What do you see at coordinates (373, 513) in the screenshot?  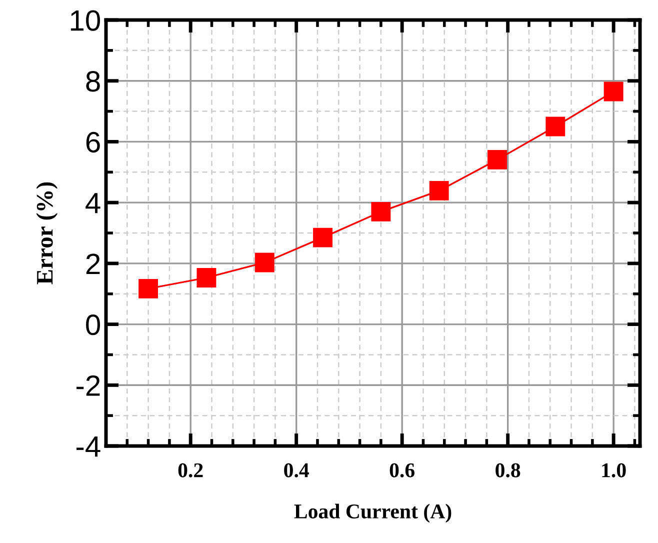 I see `x-axis-title: Load Current (A)` at bounding box center [373, 513].